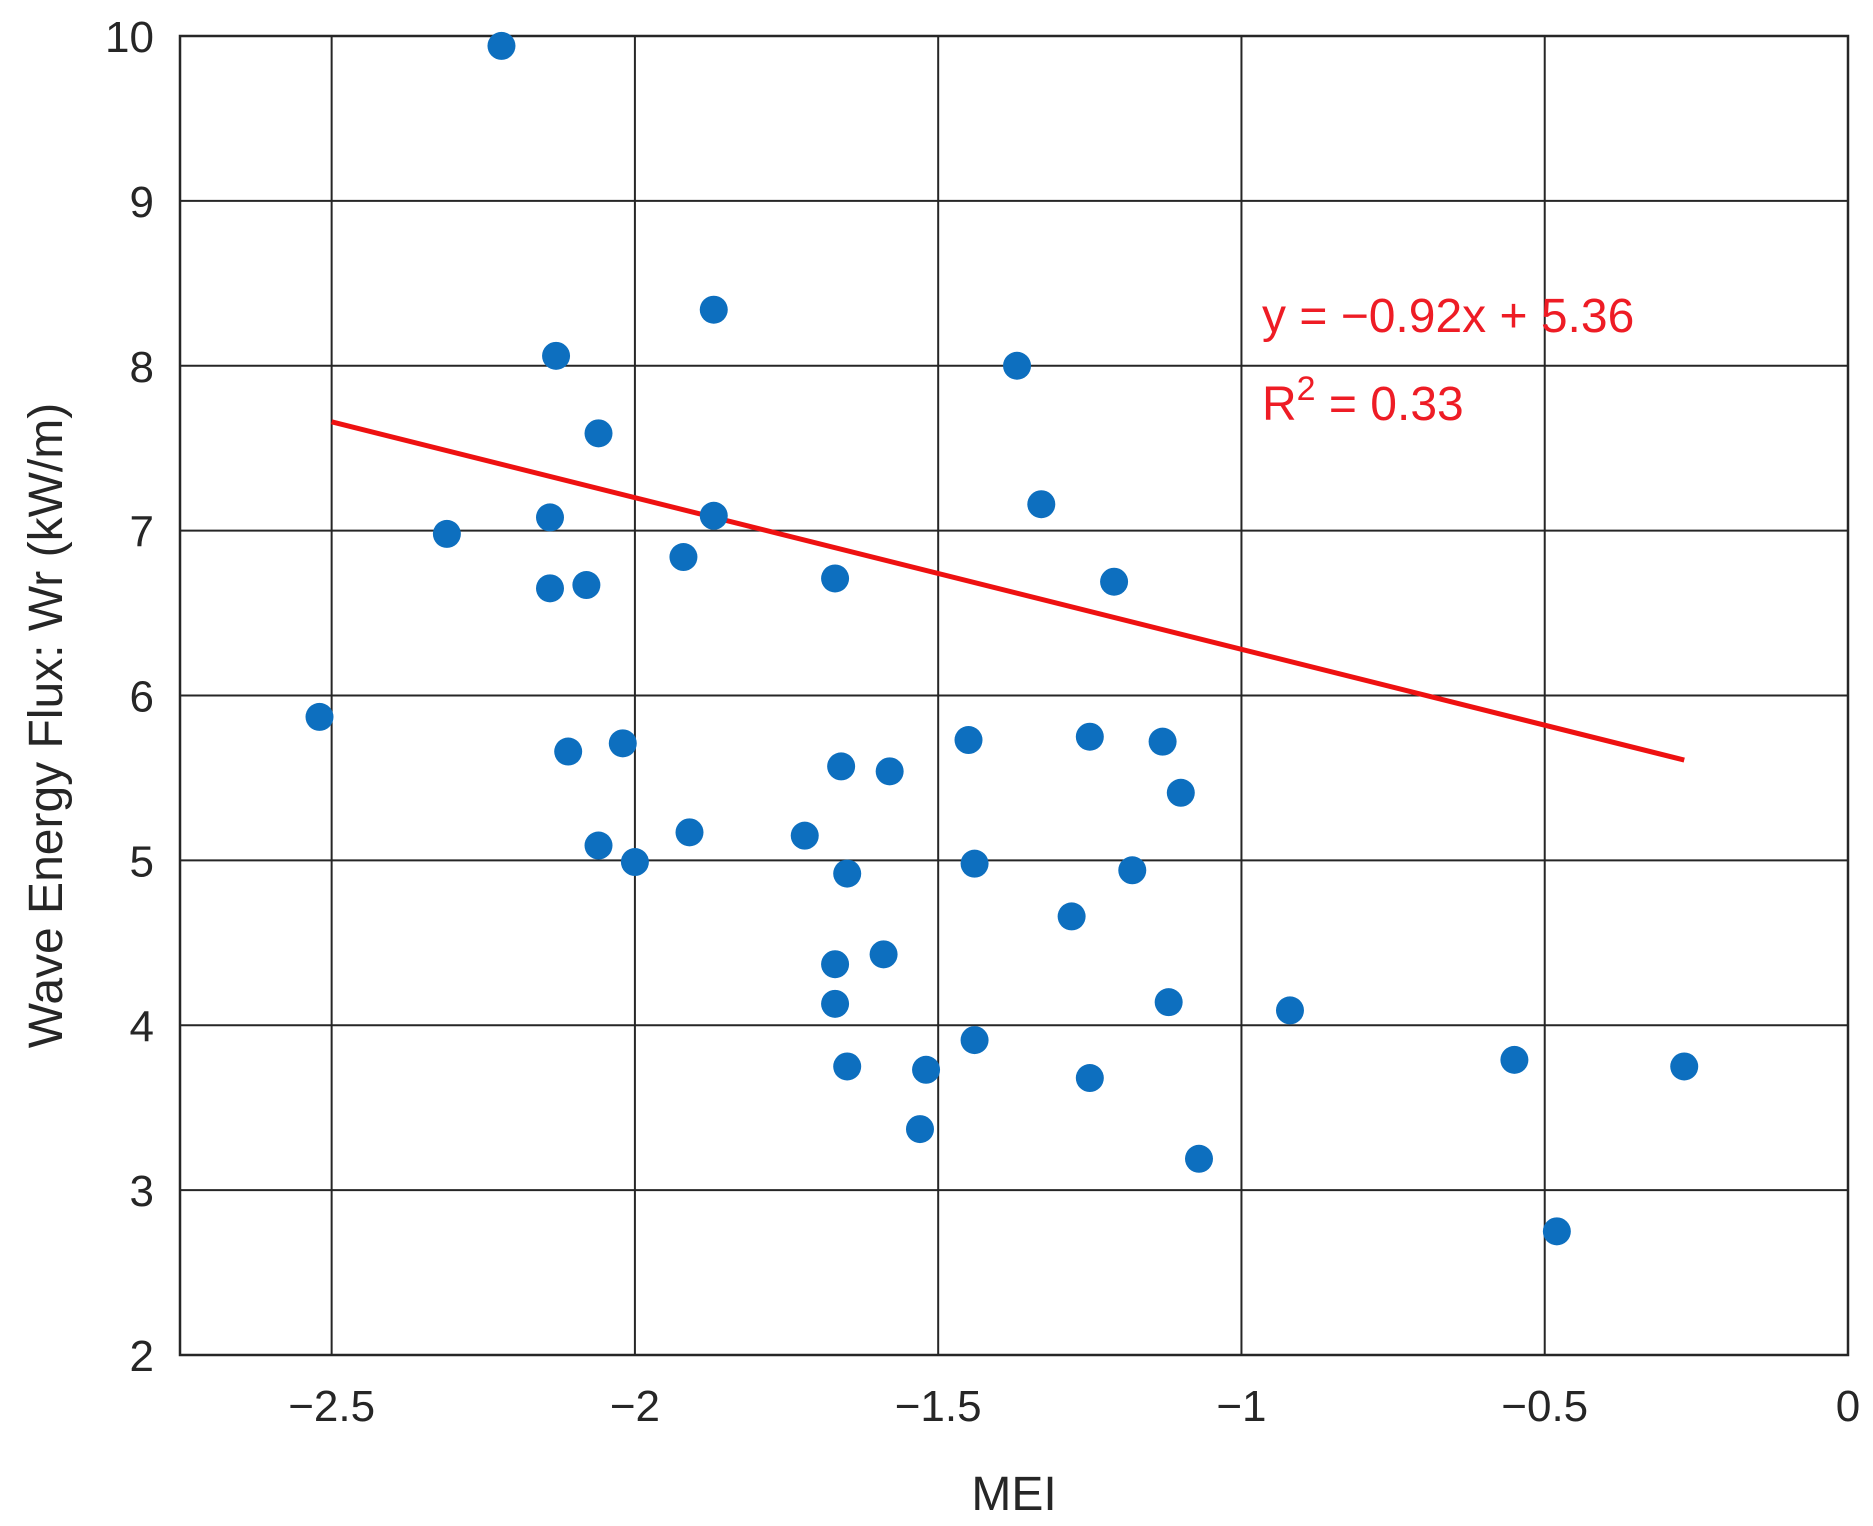 This screenshot has width=1873, height=1526. I want to click on y-tick-label: 5, so click(142, 861).